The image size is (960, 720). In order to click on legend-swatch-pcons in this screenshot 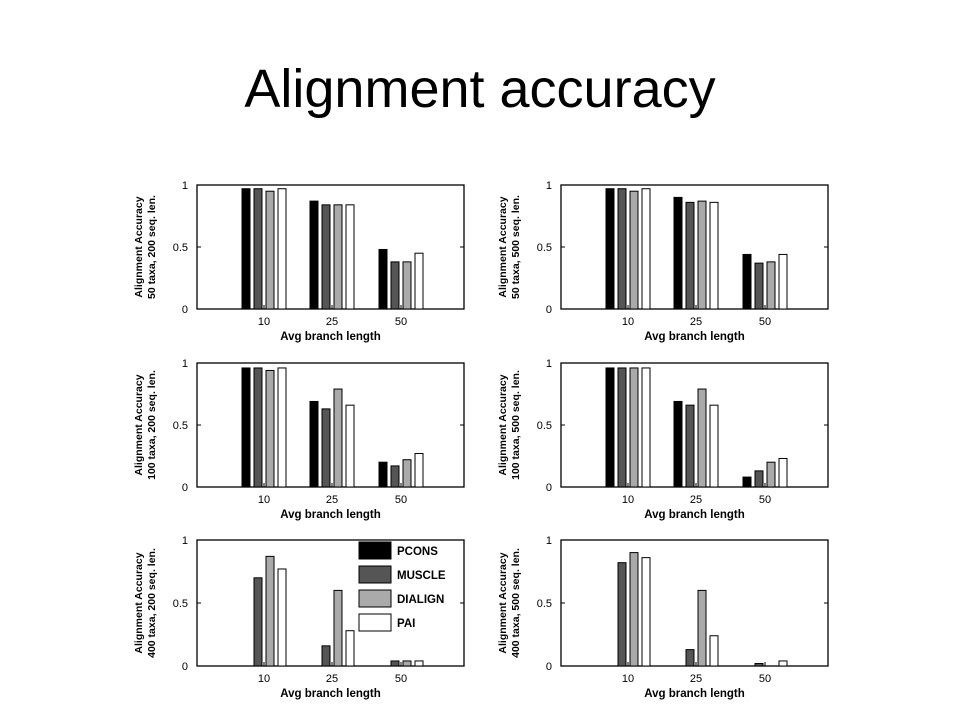, I will do `click(375, 550)`.